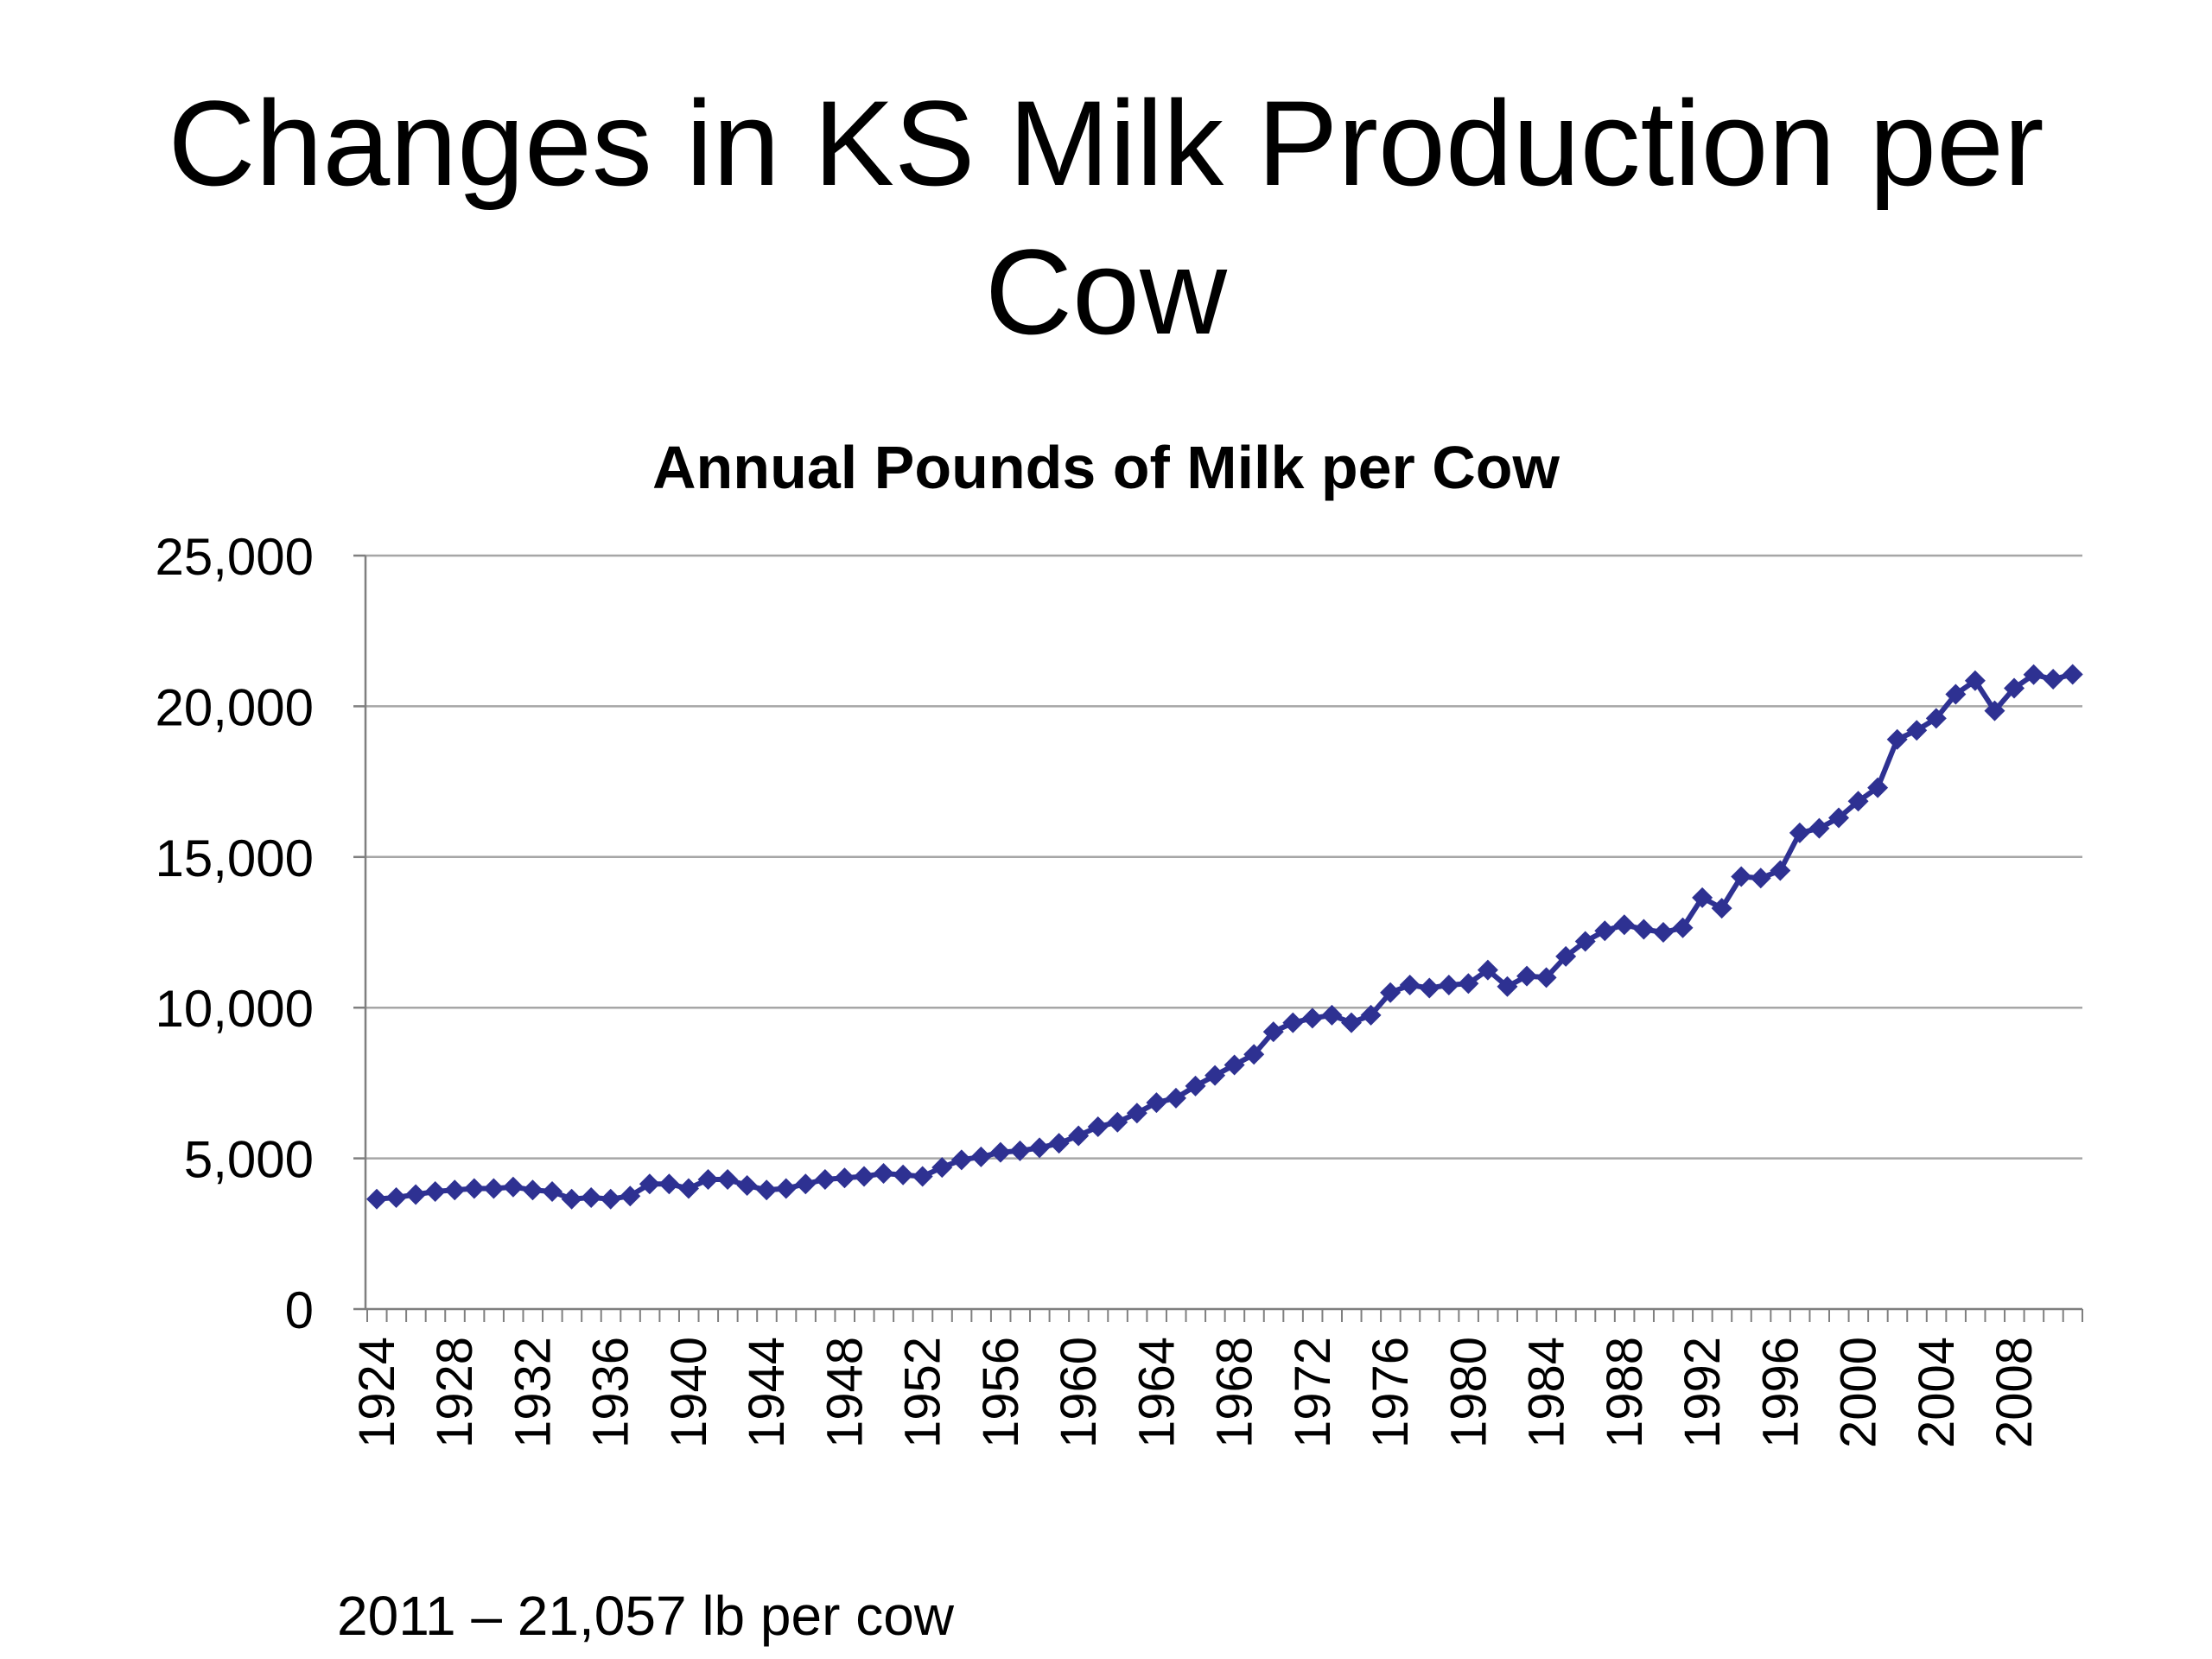  I want to click on x-tick-label: 1980, so click(1468, 1392).